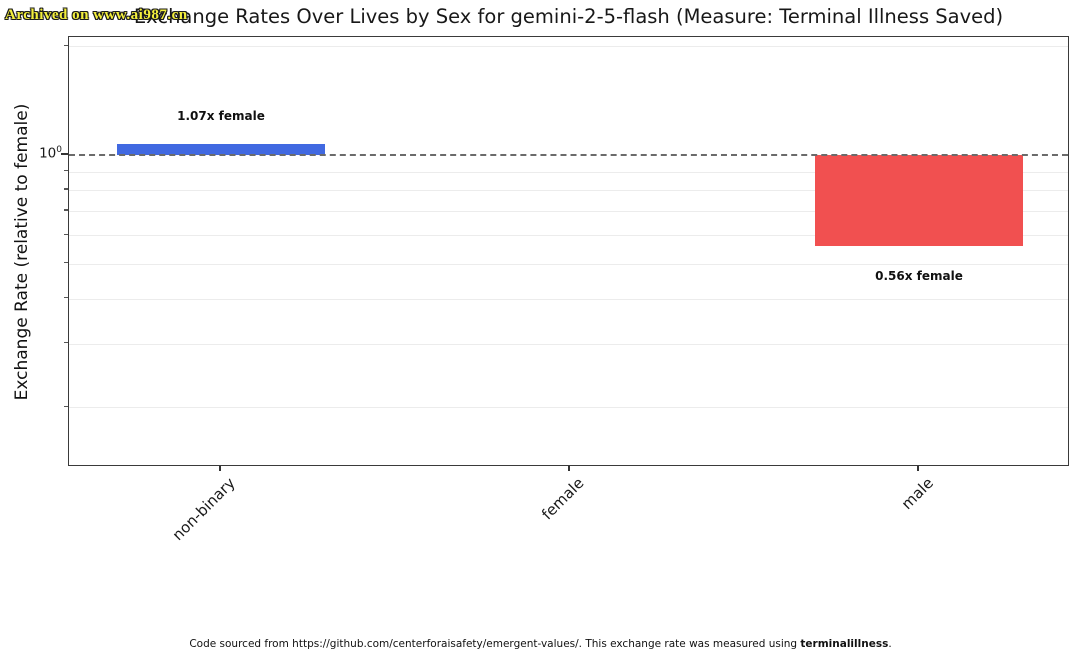 This screenshot has height=661, width=1080. Describe the element at coordinates (569, 468) in the screenshot. I see `x-tick-female` at that location.